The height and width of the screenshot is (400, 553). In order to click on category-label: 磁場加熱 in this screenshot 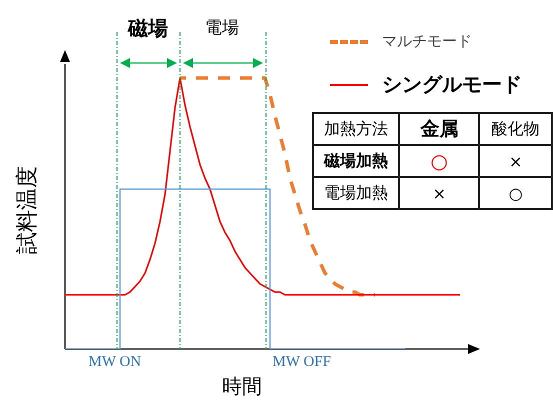, I will do `click(356, 160)`.